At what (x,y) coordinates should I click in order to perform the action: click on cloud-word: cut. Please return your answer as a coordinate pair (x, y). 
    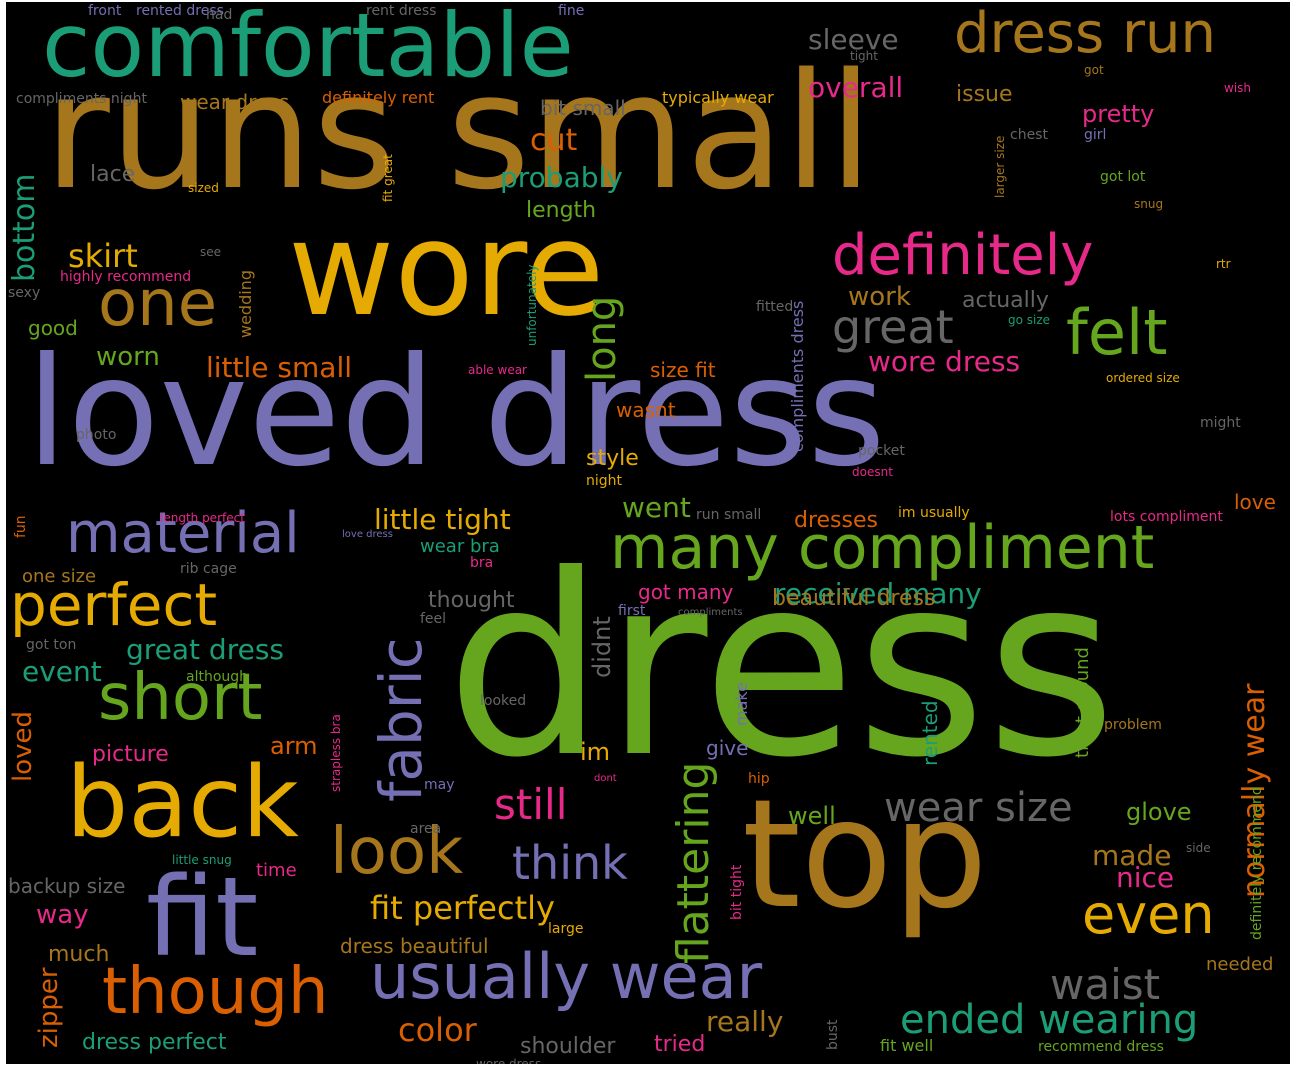
    Looking at the image, I should click on (554, 140).